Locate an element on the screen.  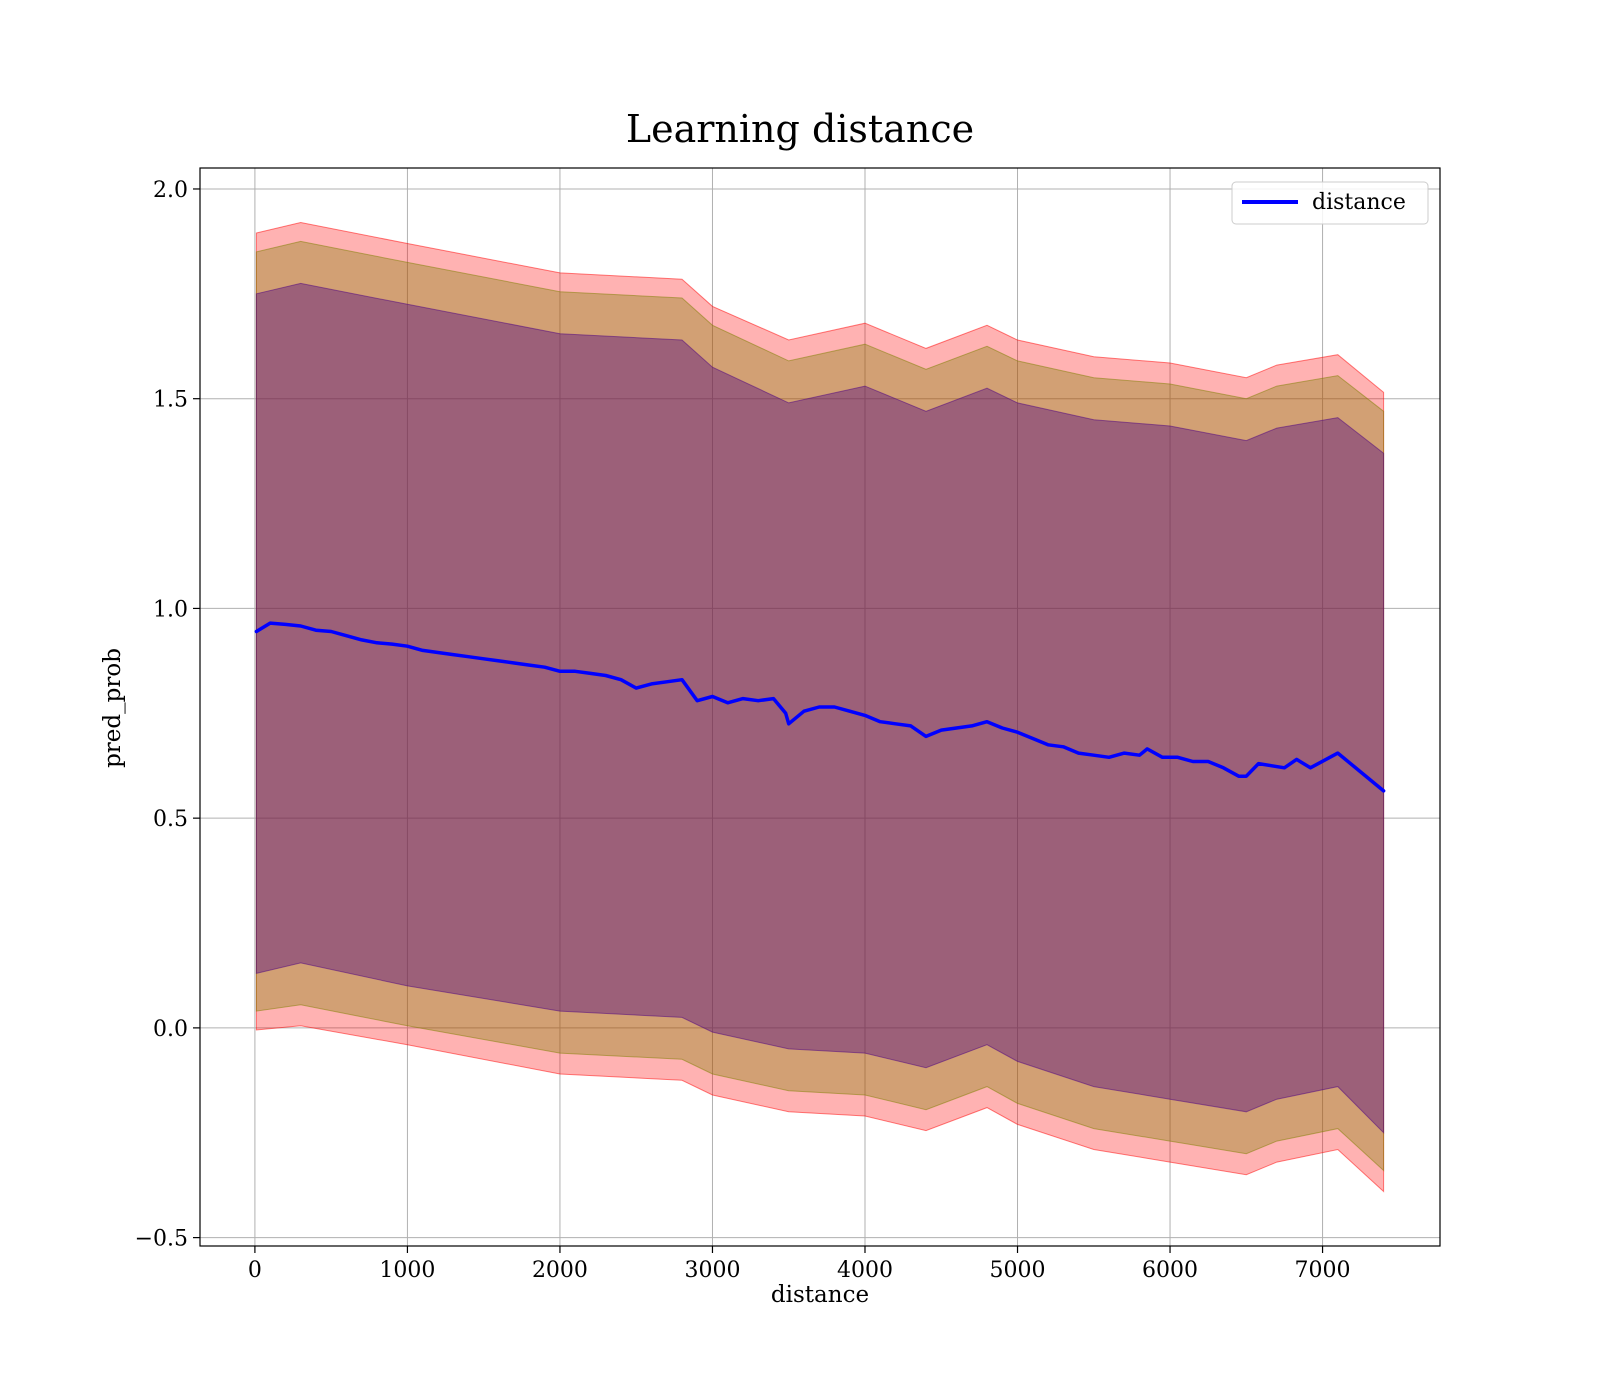
y-tick-label: 1.0 is located at coordinates (170, 609).